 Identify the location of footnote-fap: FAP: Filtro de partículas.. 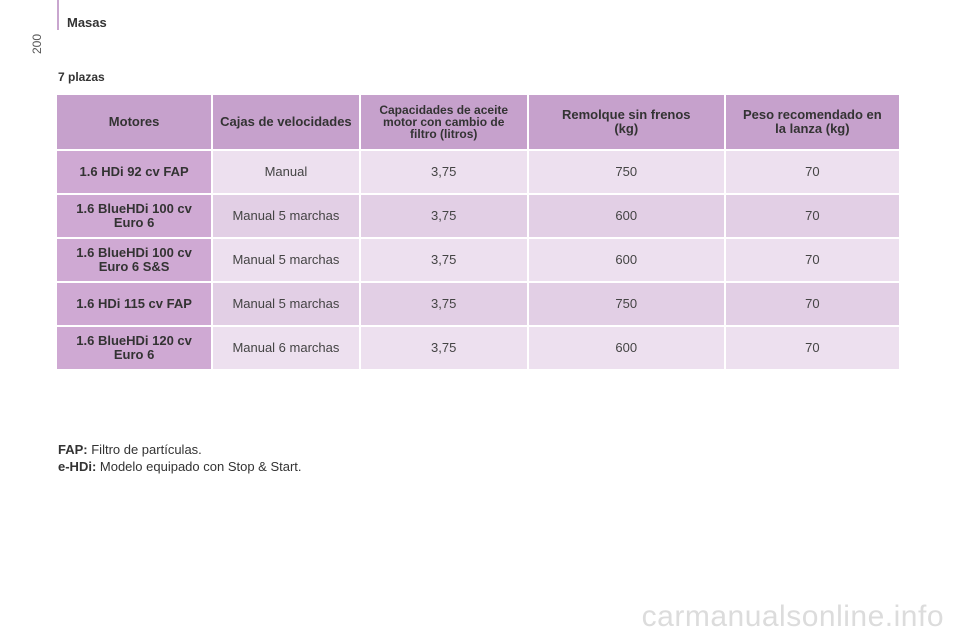
(180, 449).